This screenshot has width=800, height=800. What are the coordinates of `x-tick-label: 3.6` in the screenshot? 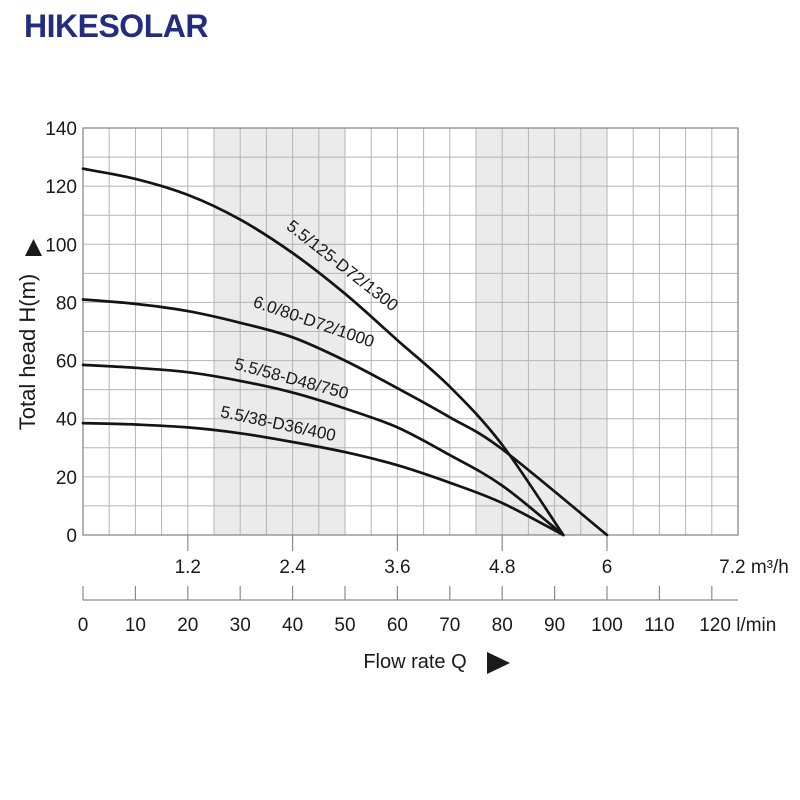 It's located at (397, 567).